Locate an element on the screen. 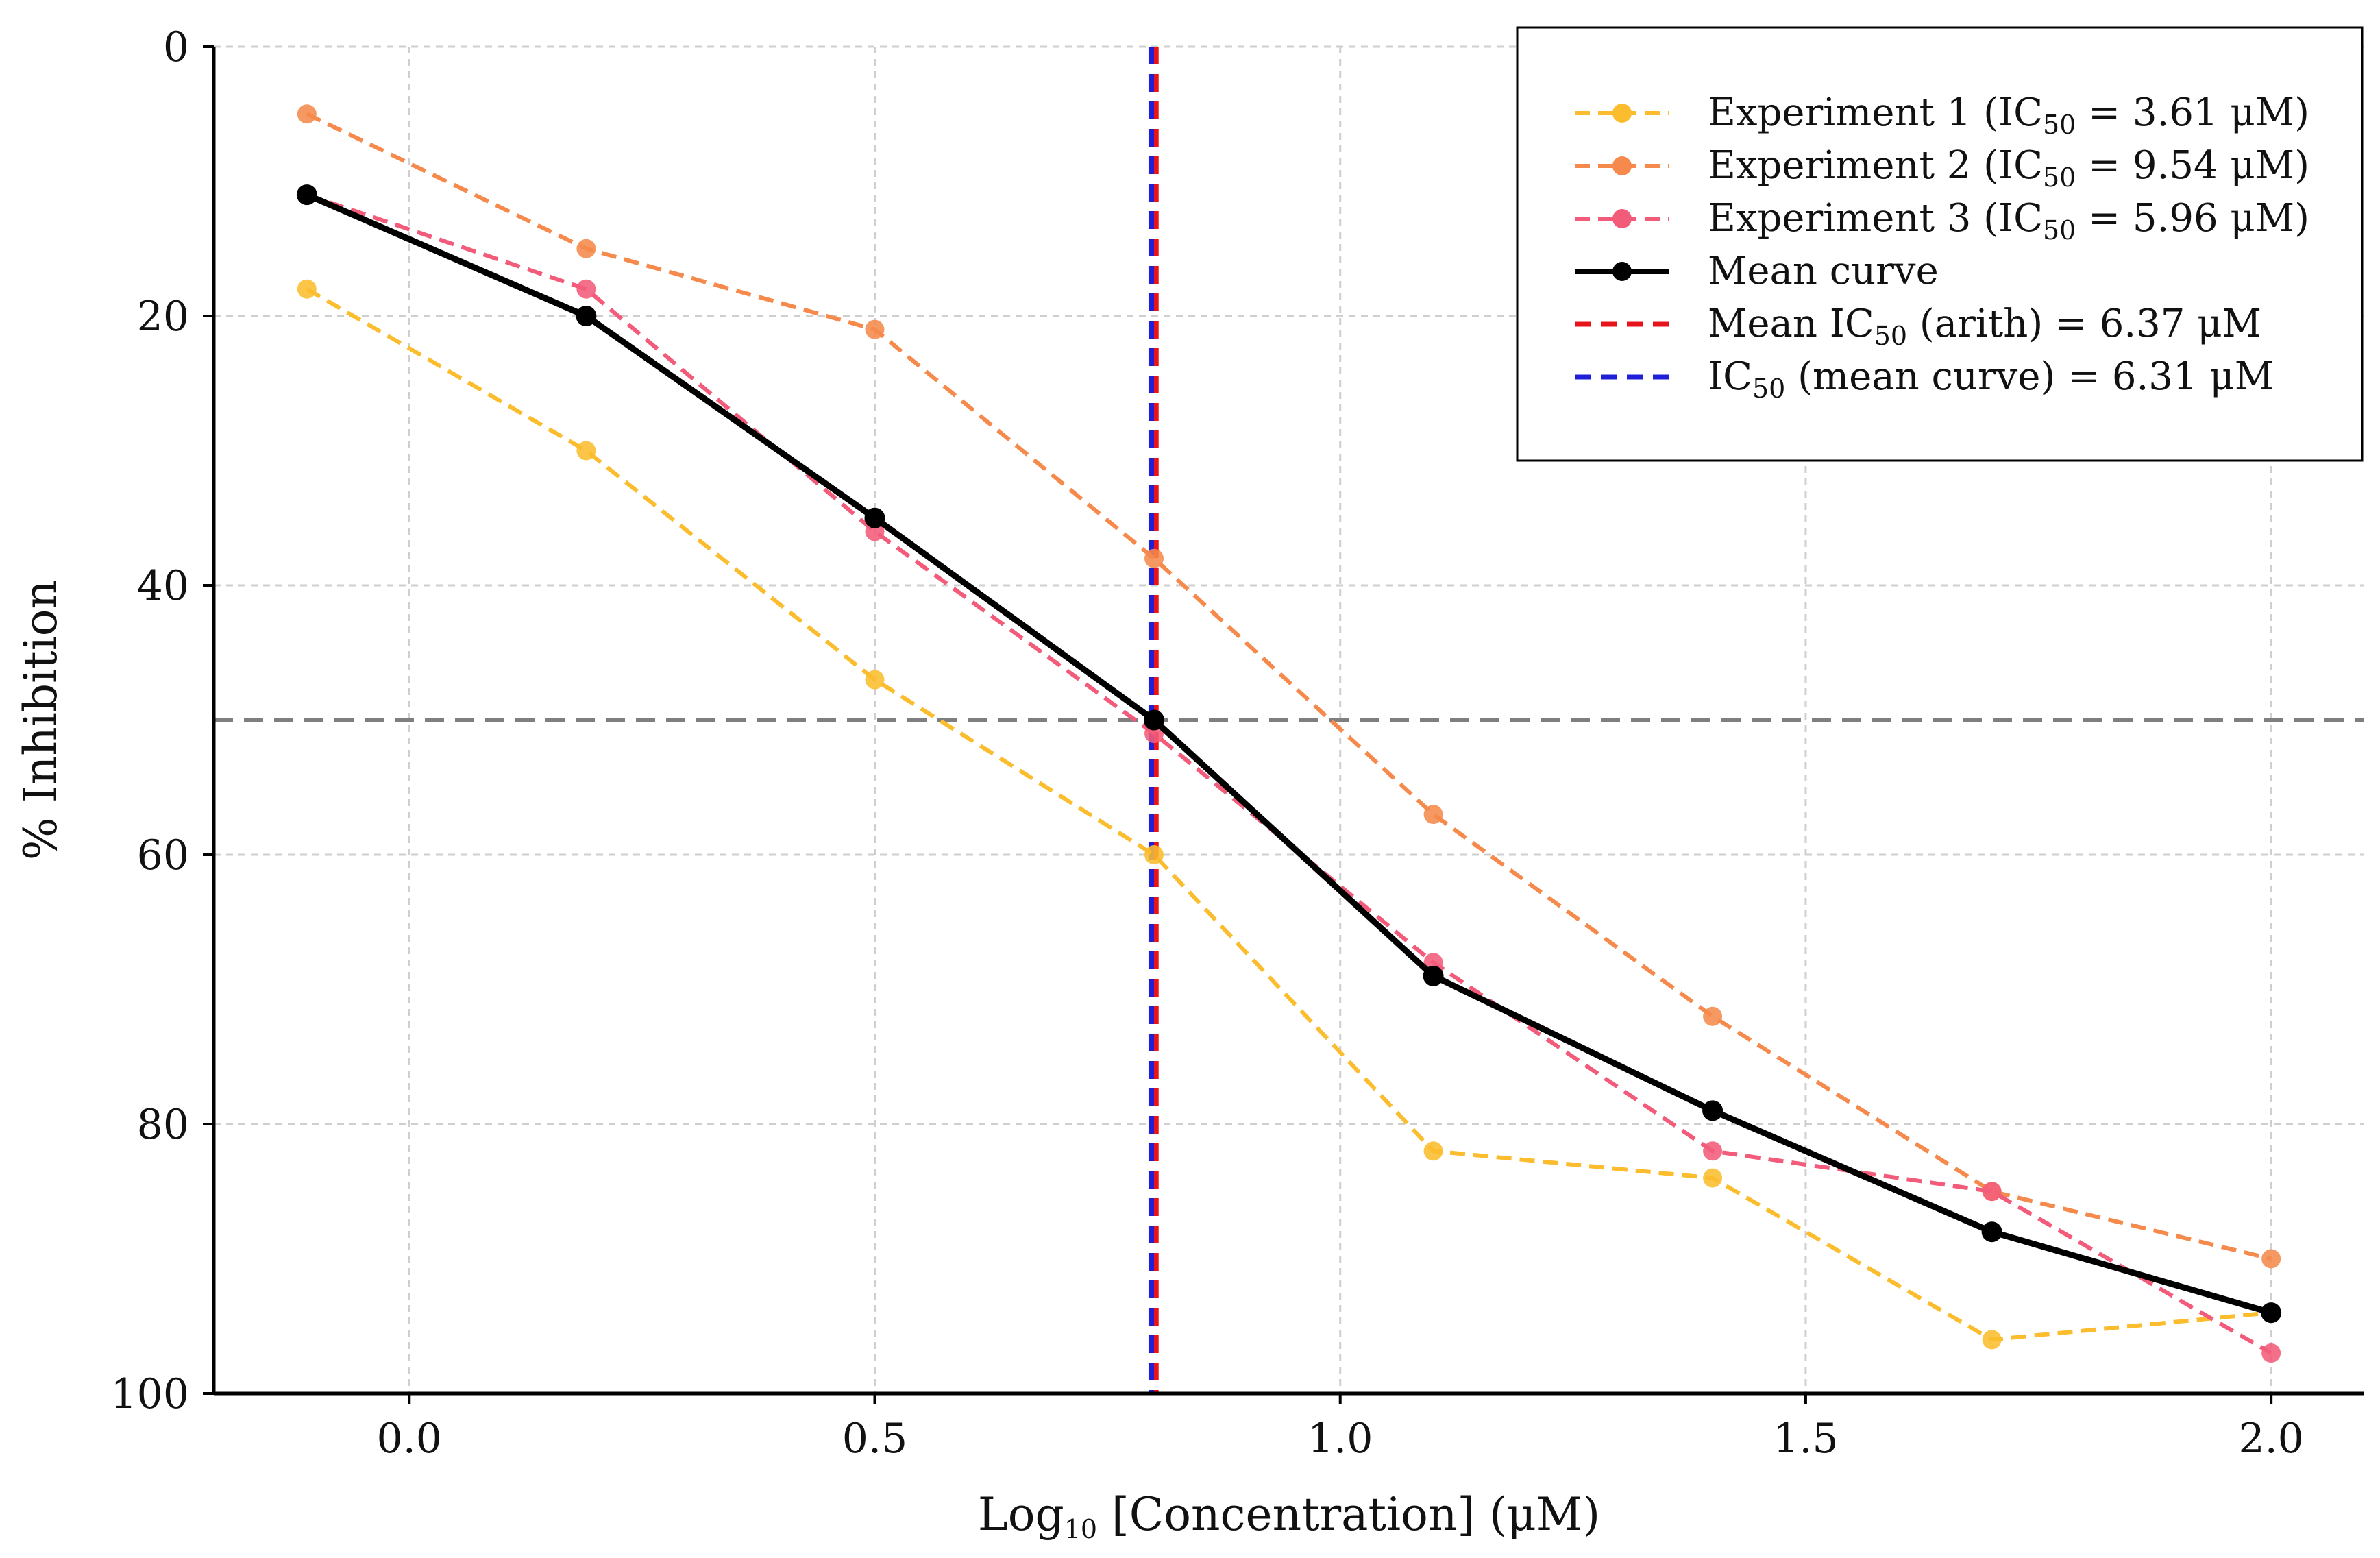 The width and height of the screenshot is (2380, 1558). x-tick-label-3: 1.5 is located at coordinates (1805, 1439).